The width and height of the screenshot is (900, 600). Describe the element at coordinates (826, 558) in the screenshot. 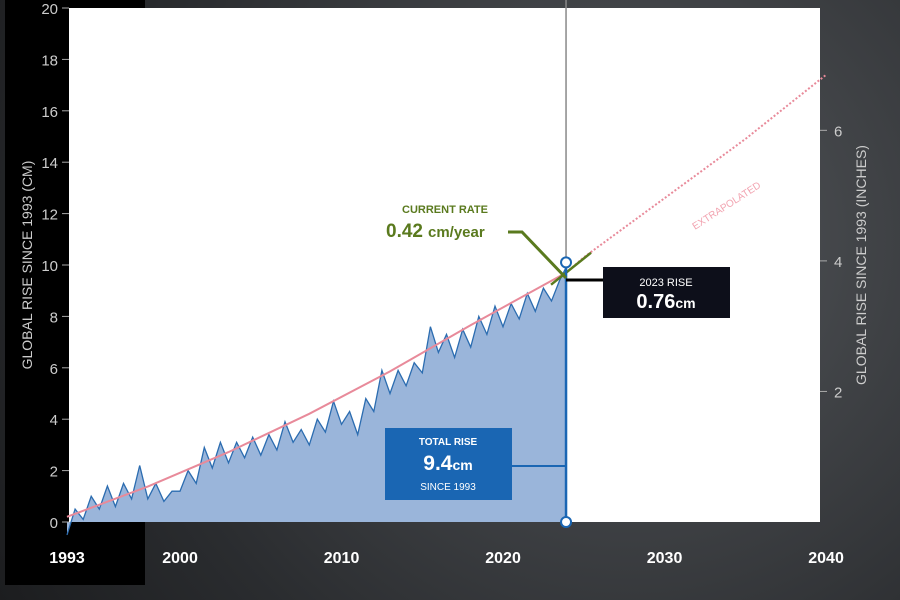

I see `x-tick-label: 2040` at that location.